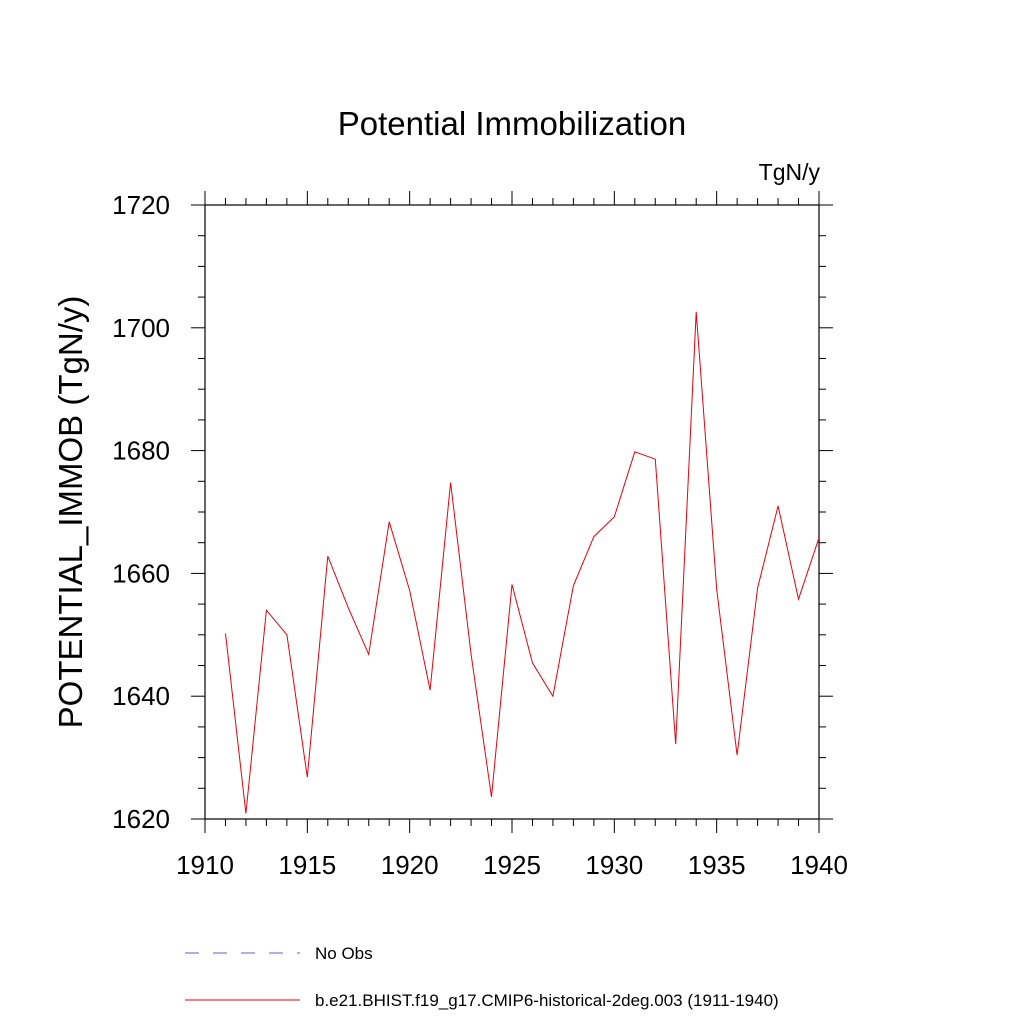 This screenshot has height=1024, width=1024. Describe the element at coordinates (819, 865) in the screenshot. I see `x-tick-label: 1940` at that location.